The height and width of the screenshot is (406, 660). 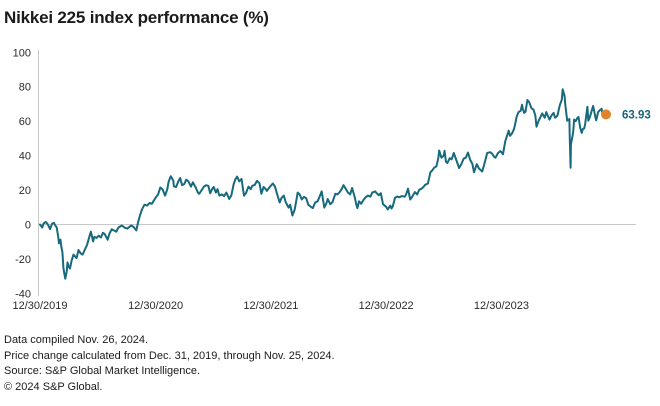 What do you see at coordinates (39, 306) in the screenshot?
I see `x-tick-label: 12/30/2019` at bounding box center [39, 306].